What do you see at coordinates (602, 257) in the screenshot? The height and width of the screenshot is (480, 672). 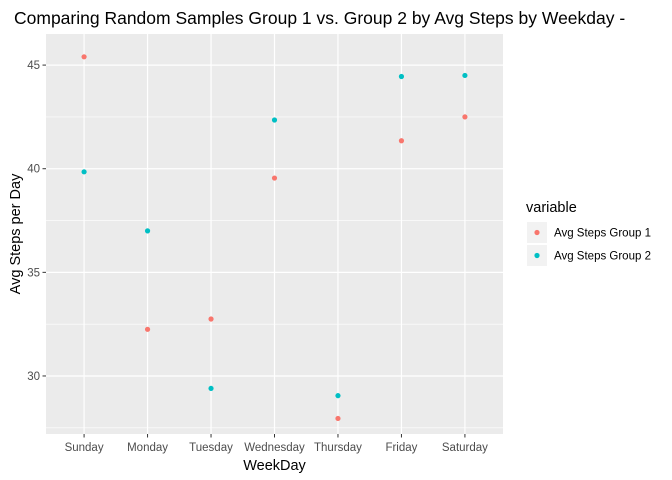 I see `legend-label: Avg Steps Group 2` at bounding box center [602, 257].